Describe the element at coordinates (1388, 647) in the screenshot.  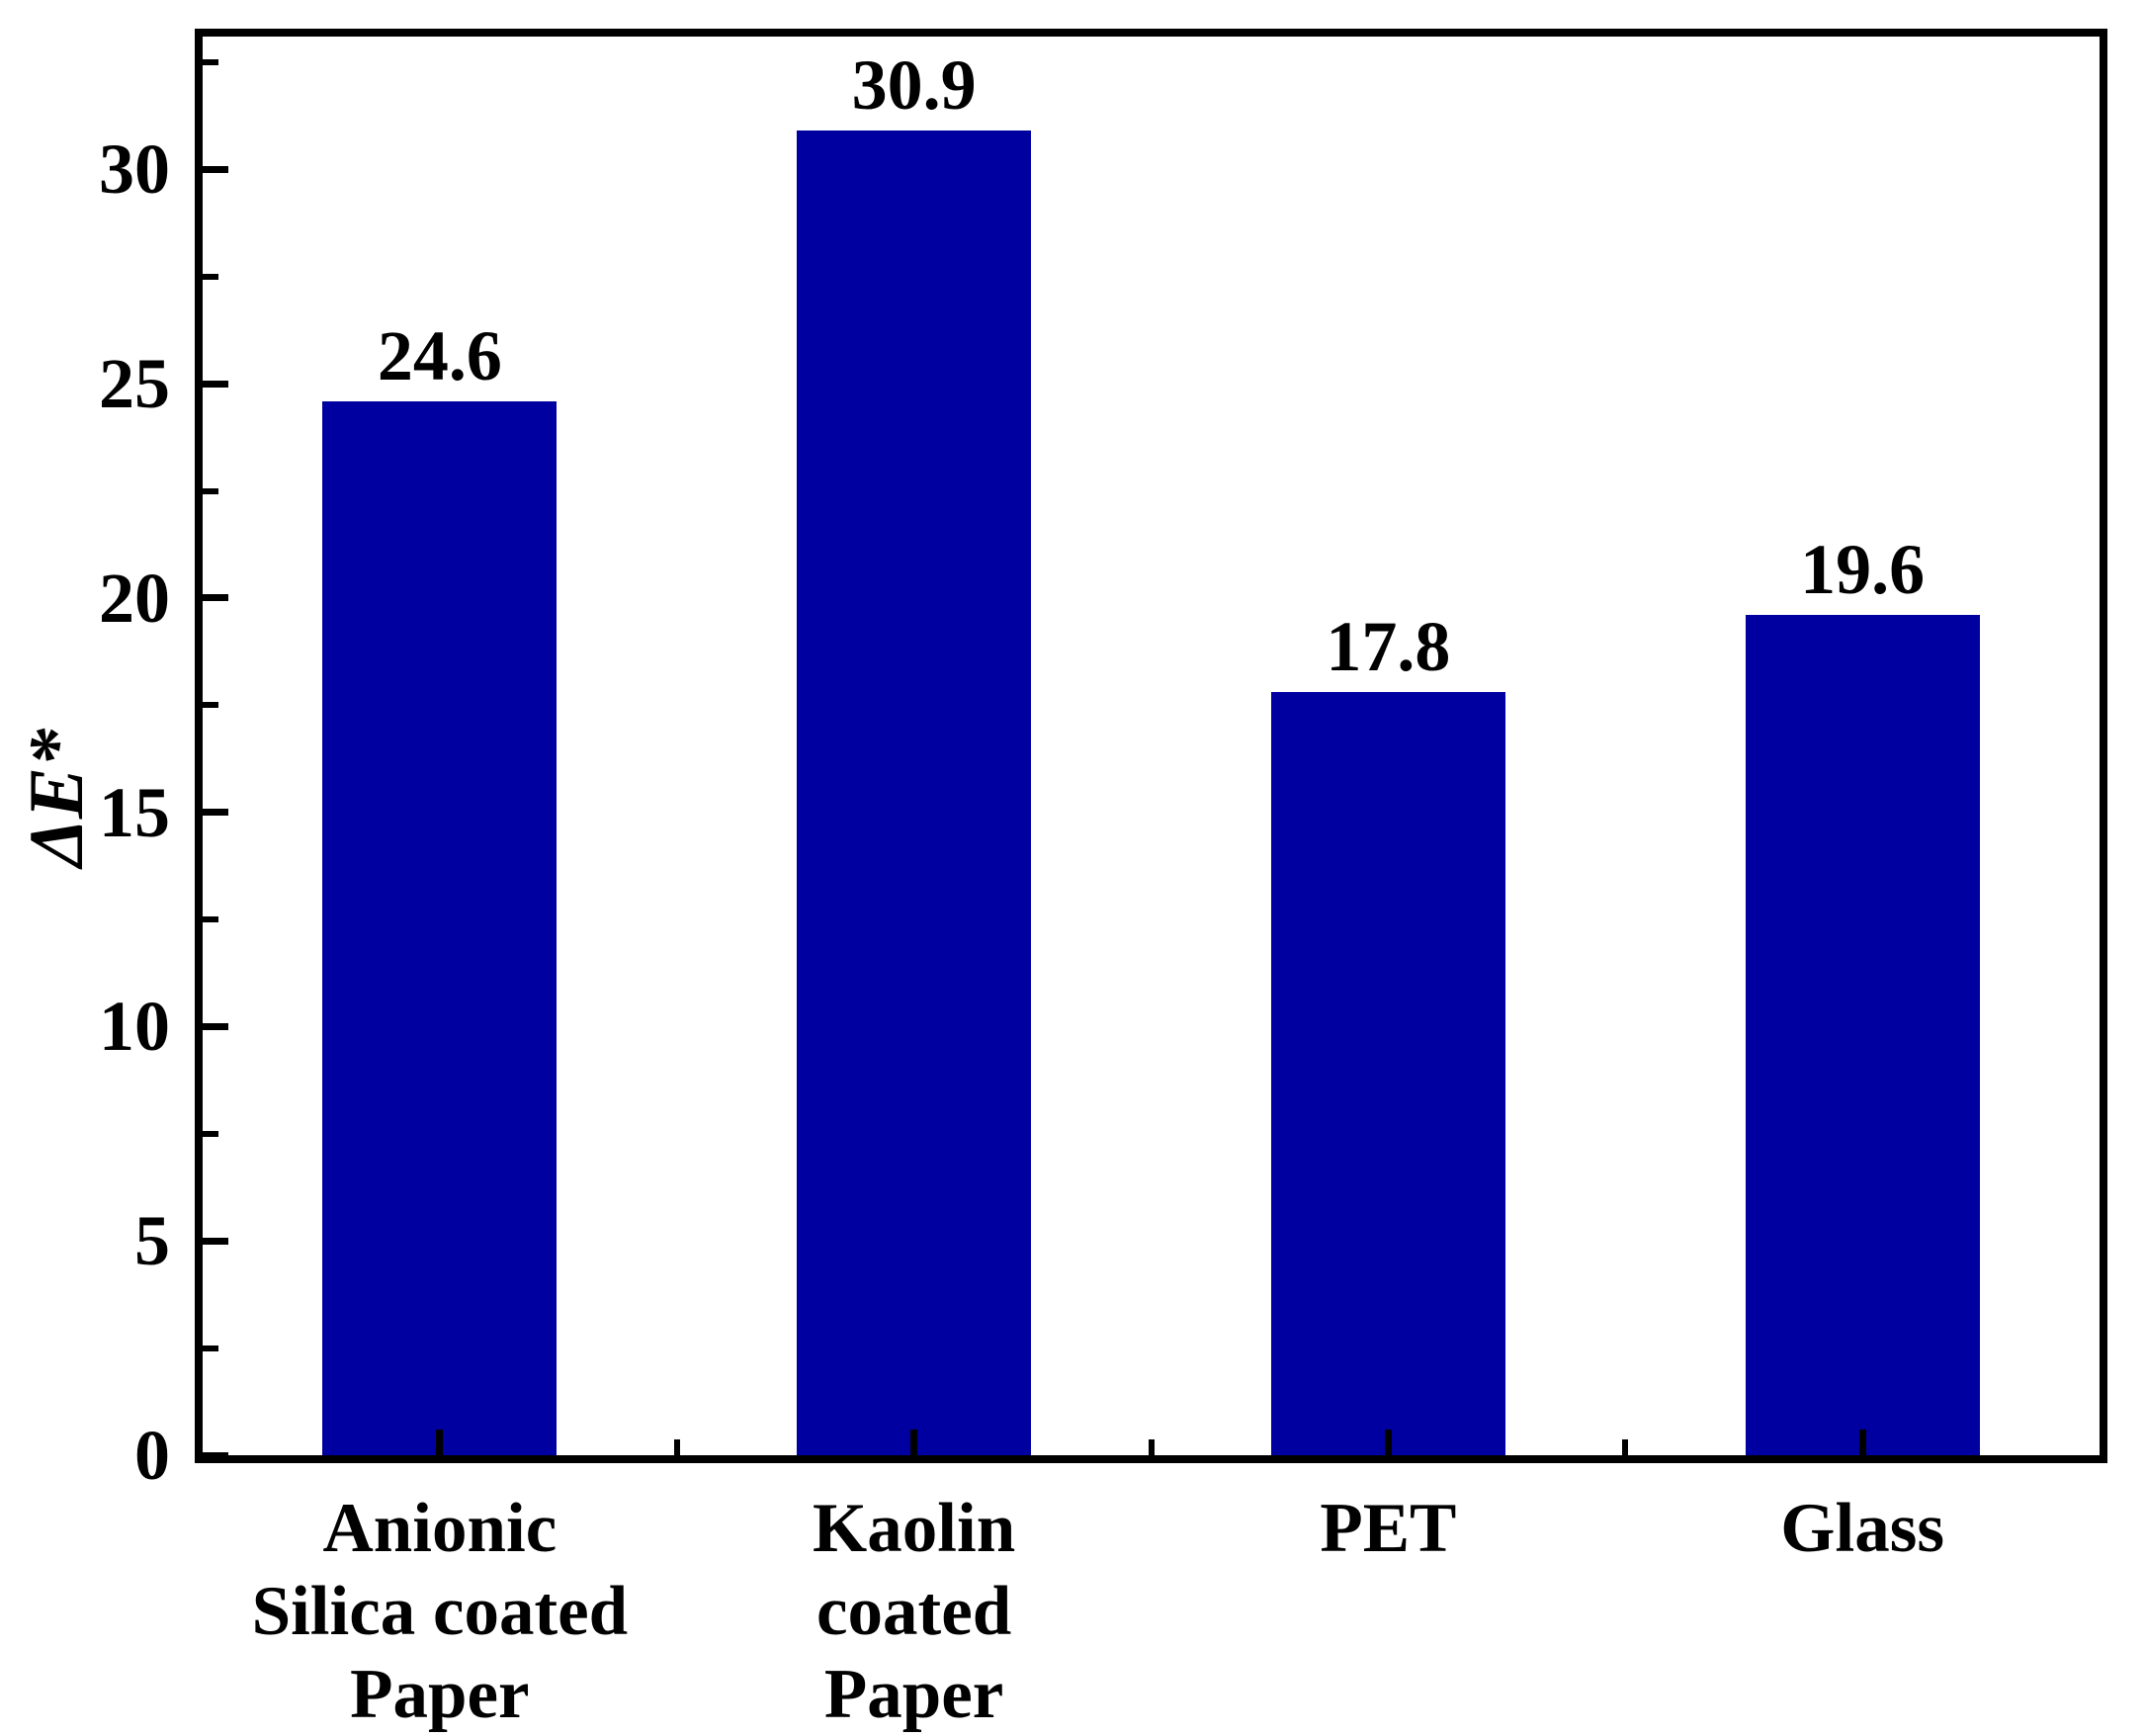
I see `bar-value-label: 17.8` at that location.